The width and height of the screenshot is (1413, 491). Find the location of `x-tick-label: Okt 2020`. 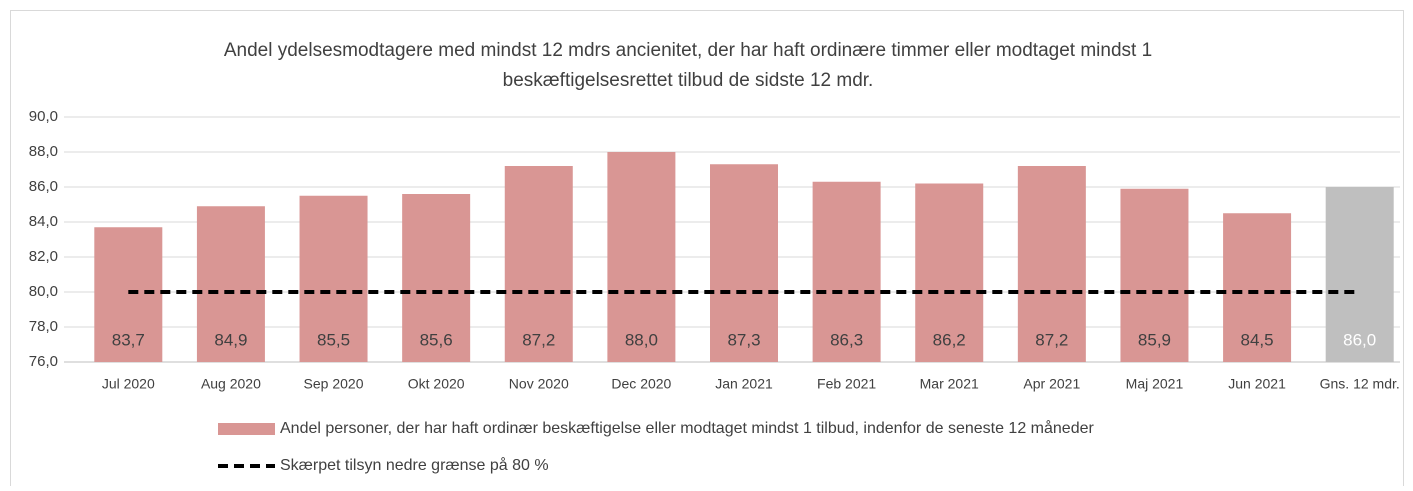

x-tick-label: Okt 2020 is located at coordinates (436, 384).